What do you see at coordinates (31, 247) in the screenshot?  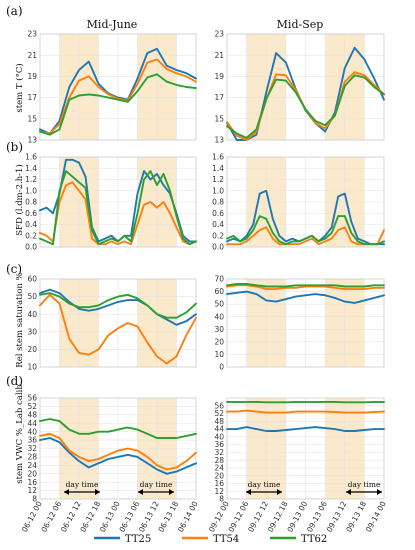 I see `ytick-b-june-0: 0.0` at bounding box center [31, 247].